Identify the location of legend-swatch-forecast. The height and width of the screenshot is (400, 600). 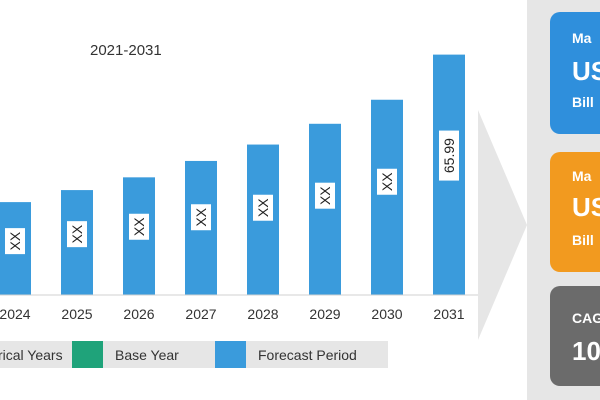
(230, 354).